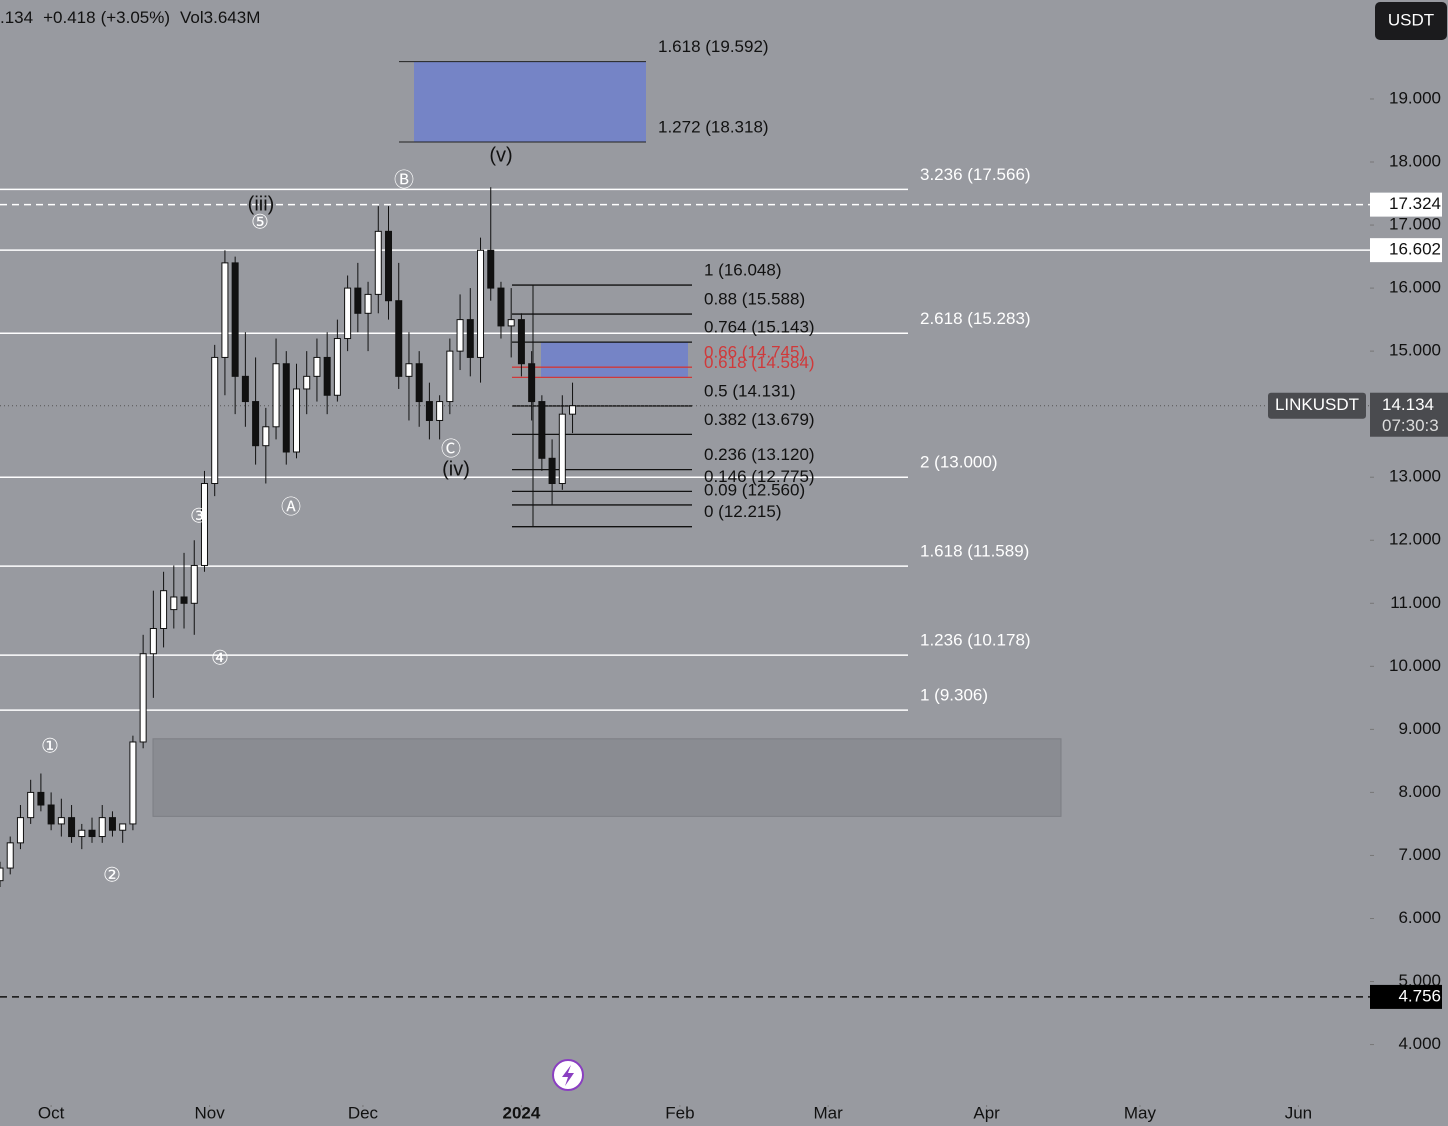 Image resolution: width=1448 pixels, height=1126 pixels. Describe the element at coordinates (451, 448) in the screenshot. I see `wave-label: Ⓒ` at that location.